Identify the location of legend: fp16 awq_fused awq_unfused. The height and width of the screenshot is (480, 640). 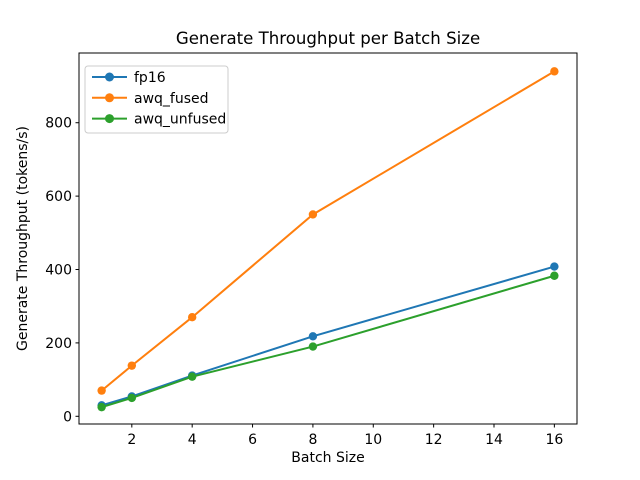
(156, 99).